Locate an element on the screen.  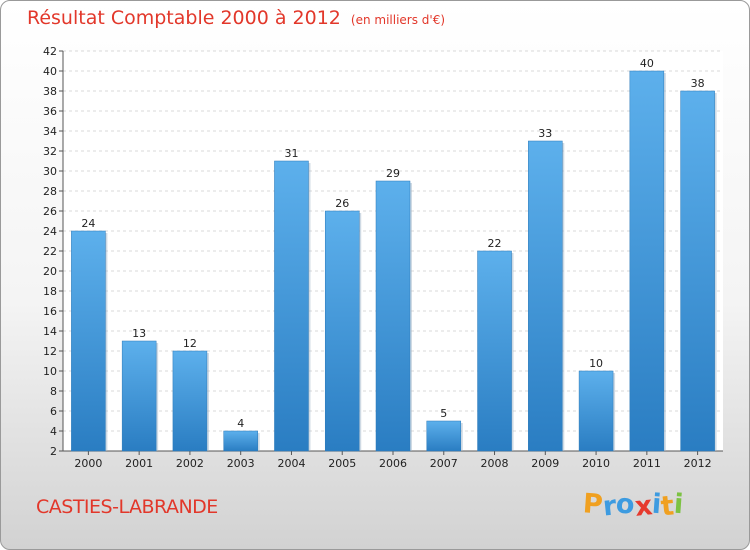
y-tick-label: 8 is located at coordinates (53, 391).